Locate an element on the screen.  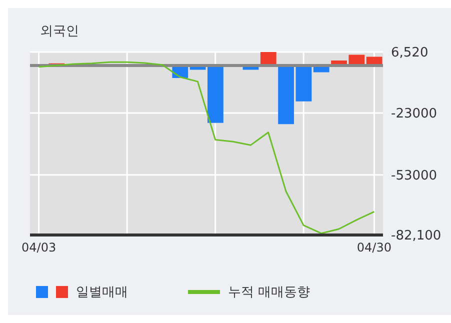
x-tick-label: 04/03 is located at coordinates (39, 247).